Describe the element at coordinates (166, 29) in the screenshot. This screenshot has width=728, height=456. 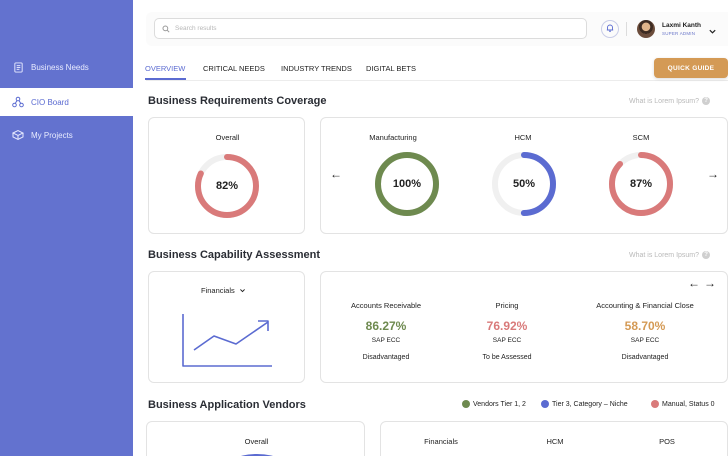
I see `search-icon` at that location.